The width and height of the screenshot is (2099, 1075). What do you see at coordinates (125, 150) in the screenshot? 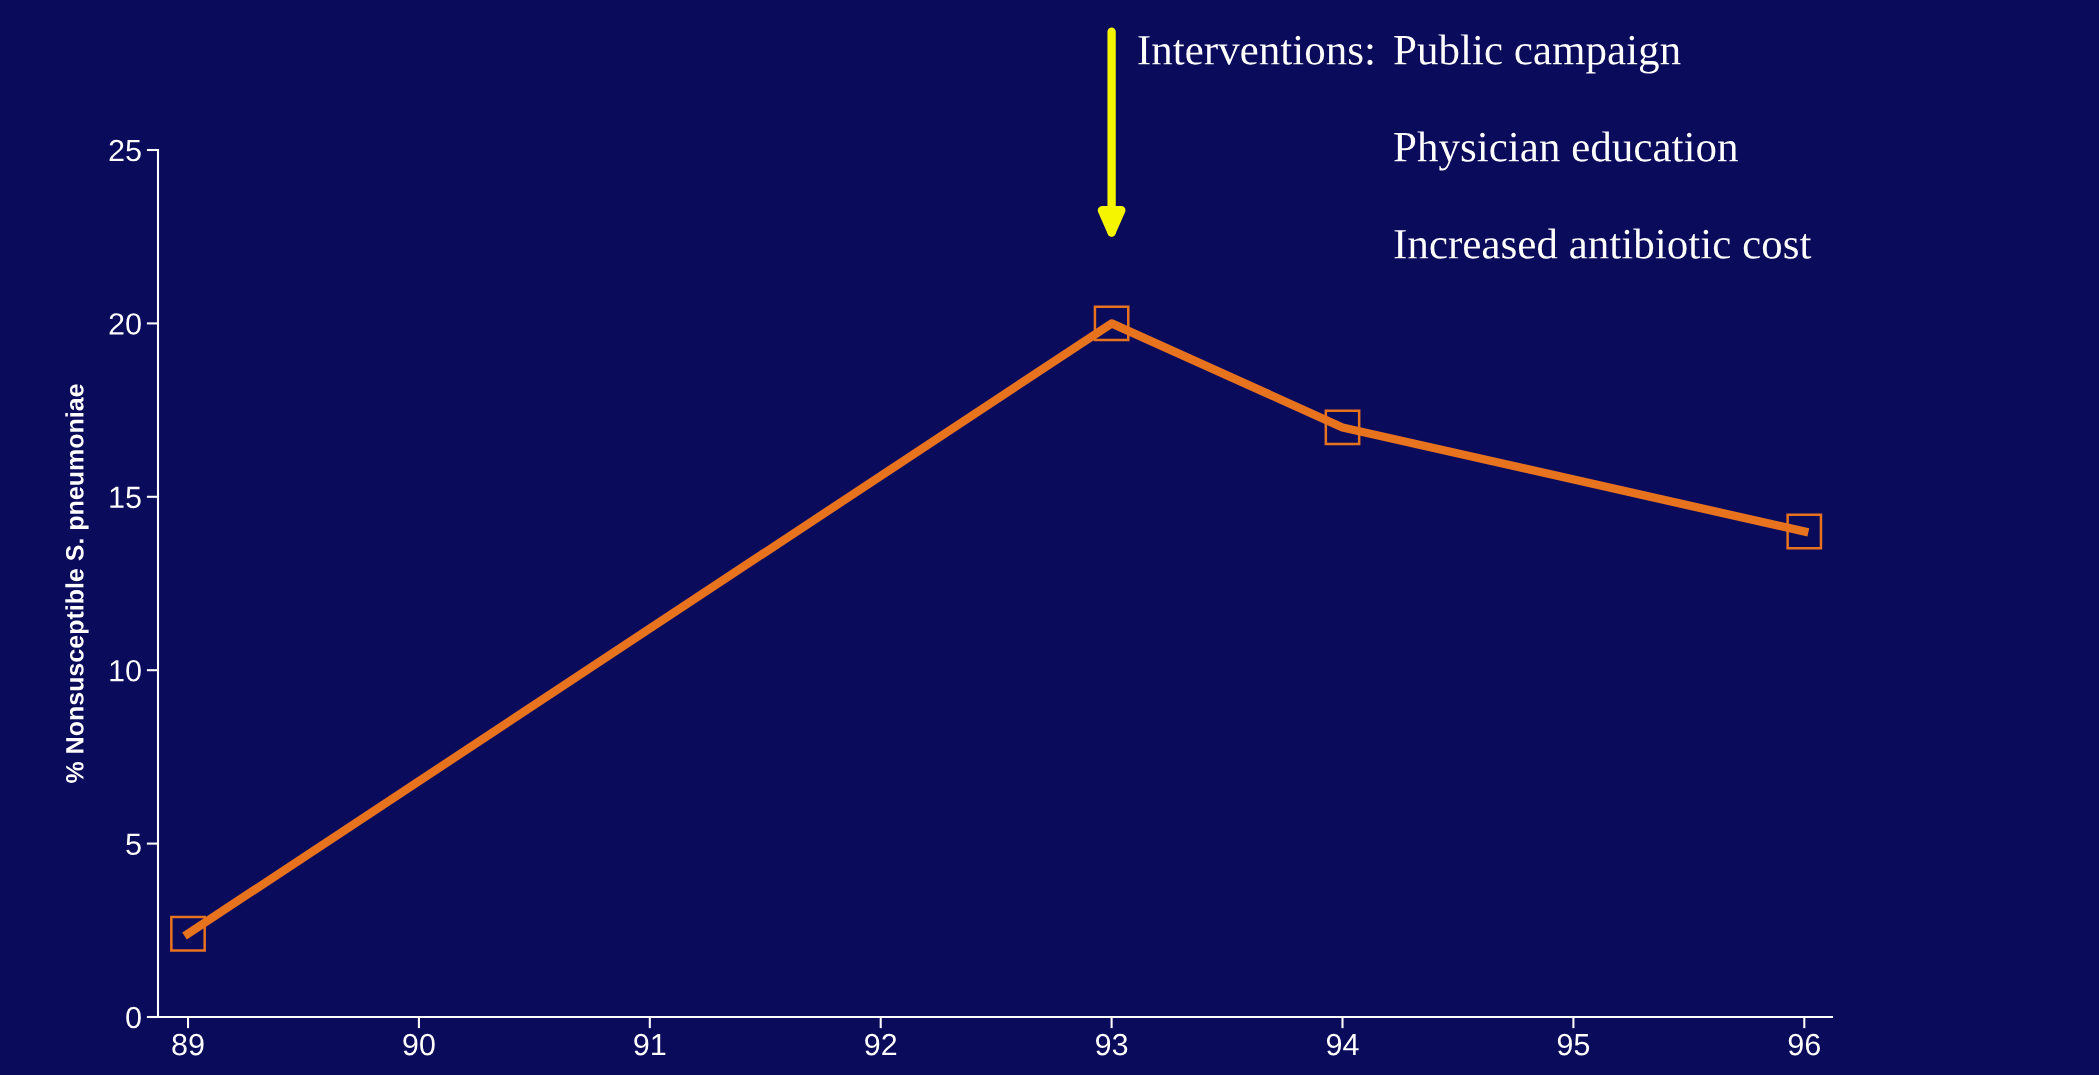
I see `y-tick-label: 25` at bounding box center [125, 150].